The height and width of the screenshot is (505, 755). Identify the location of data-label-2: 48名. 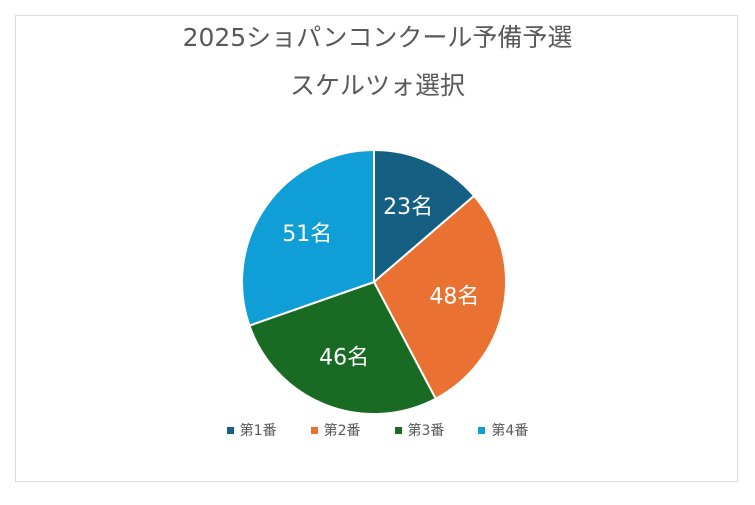
(454, 297).